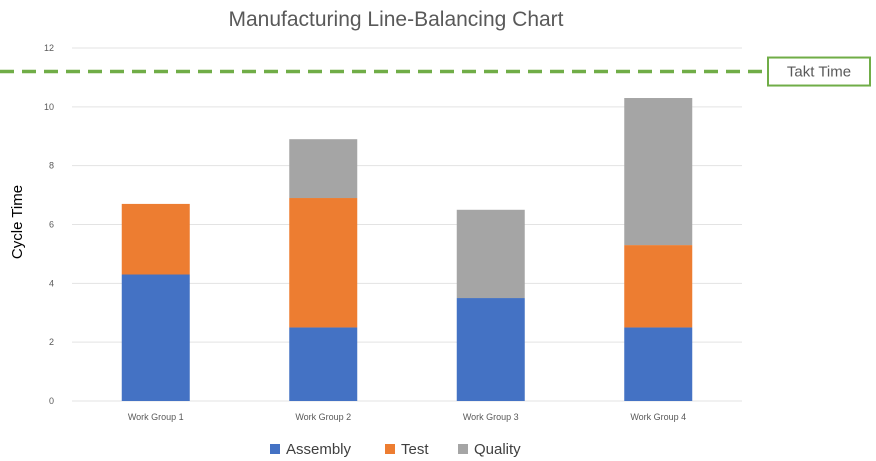 This screenshot has width=876, height=461. Describe the element at coordinates (435, 71) in the screenshot. I see `takt-time-line: Takt Time` at that location.